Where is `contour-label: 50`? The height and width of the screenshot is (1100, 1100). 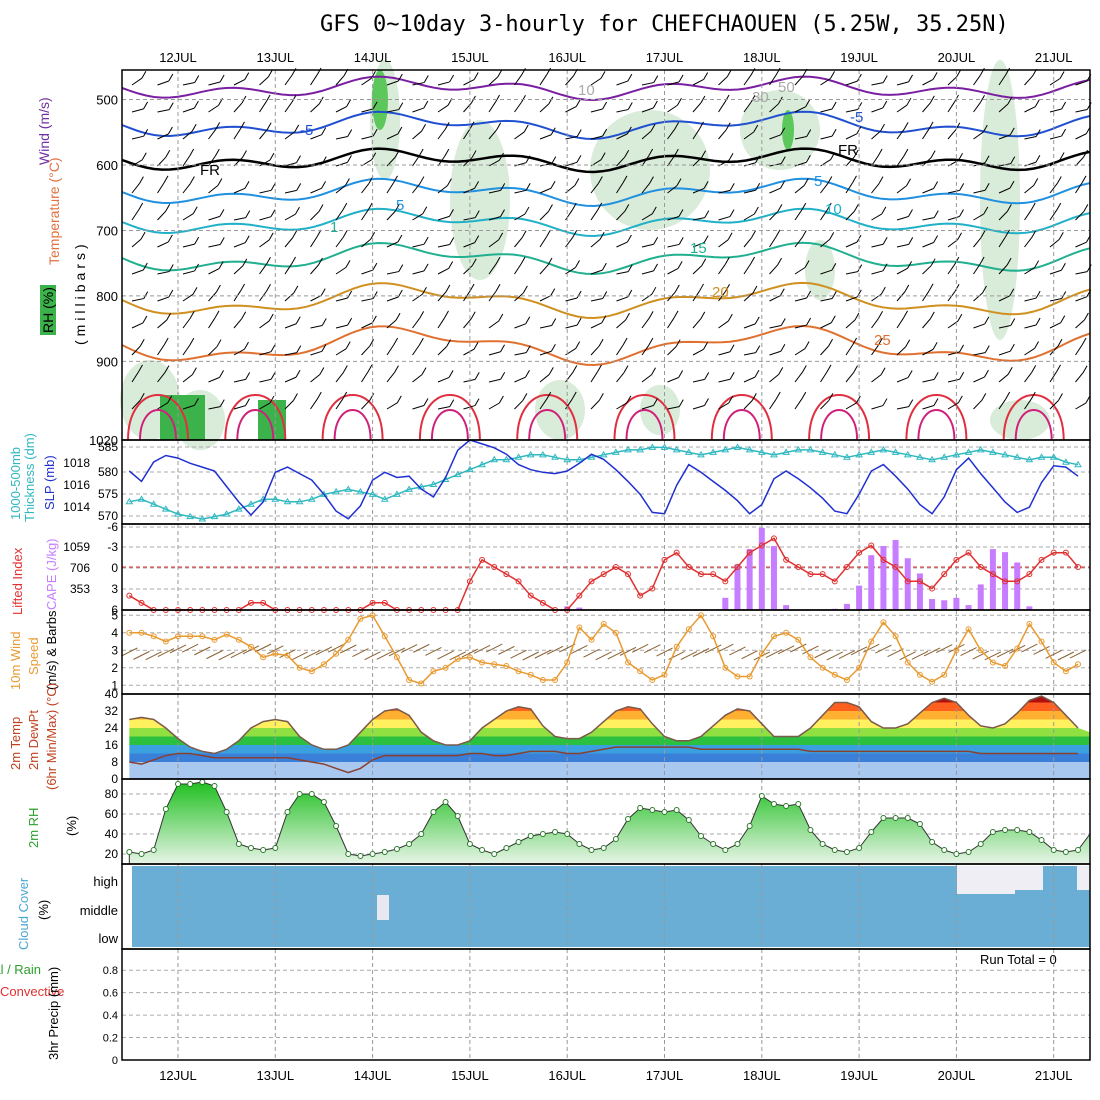
contour-label: 50 is located at coordinates (786, 87).